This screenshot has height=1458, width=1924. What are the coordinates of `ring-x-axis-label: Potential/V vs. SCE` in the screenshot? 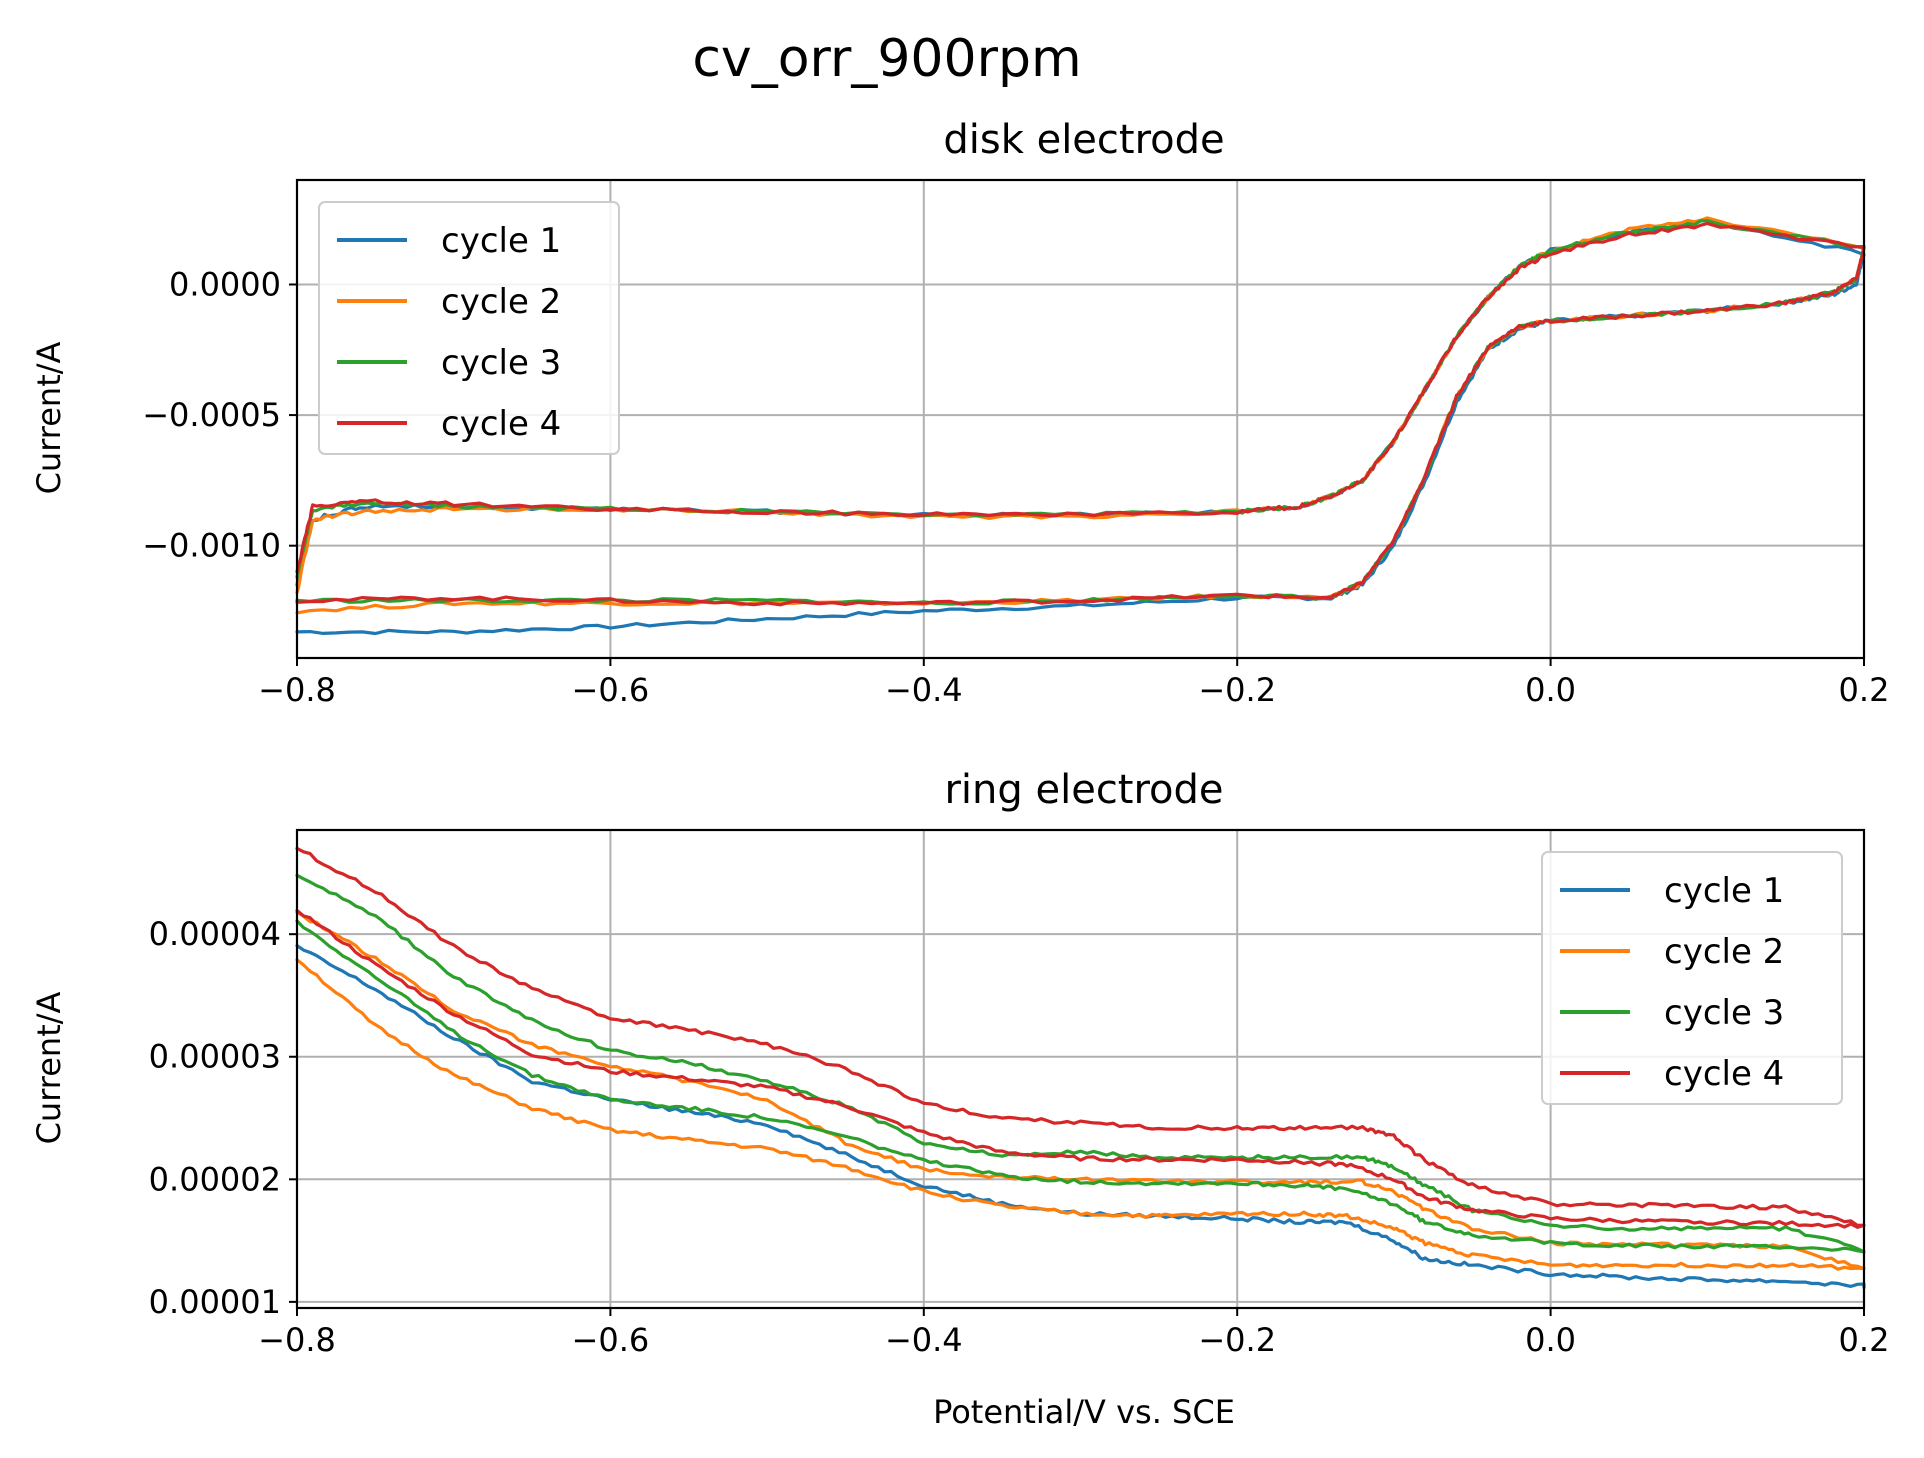 It's located at (1084, 1412).